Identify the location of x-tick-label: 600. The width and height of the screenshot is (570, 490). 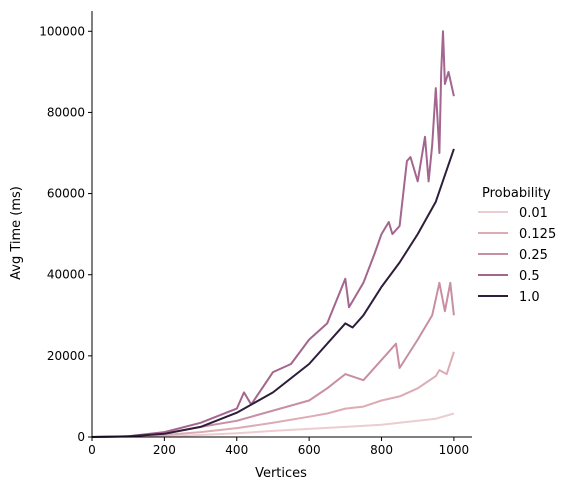
(309, 450).